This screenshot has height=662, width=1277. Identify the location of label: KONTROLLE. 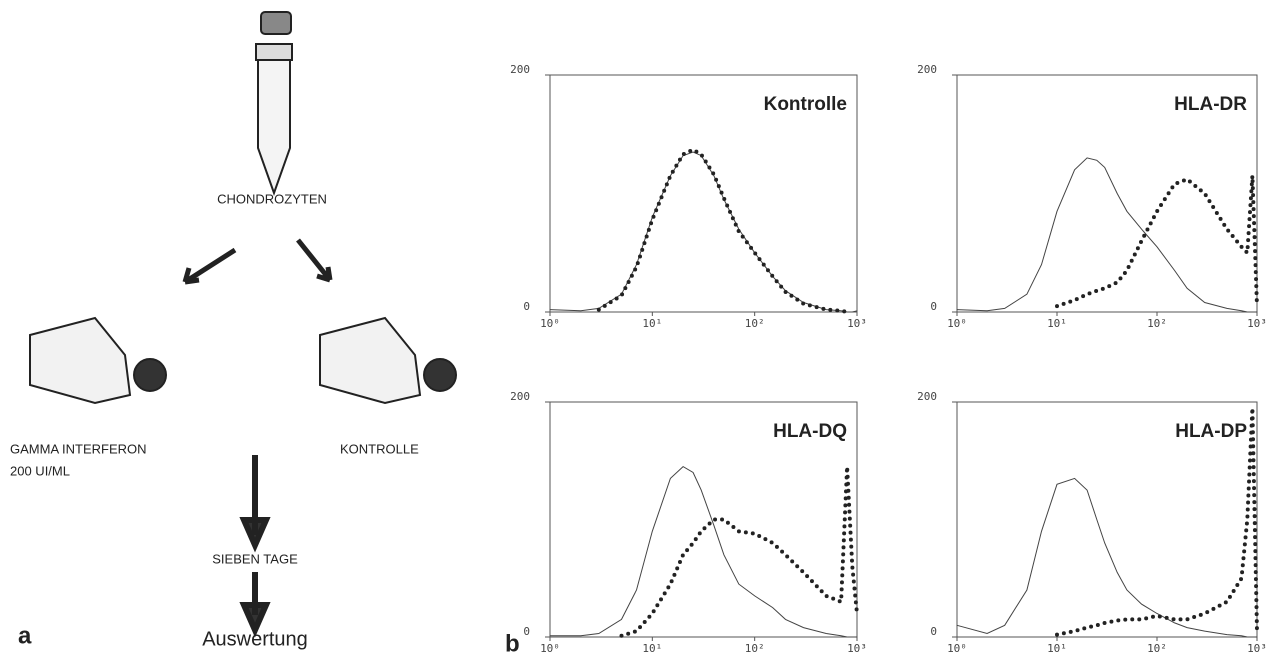
(379, 448).